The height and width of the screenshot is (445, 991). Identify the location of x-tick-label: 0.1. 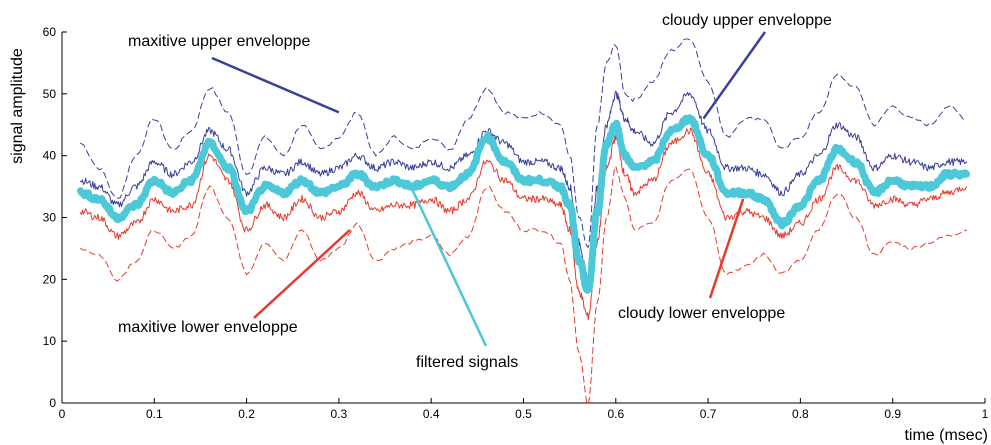
(154, 414).